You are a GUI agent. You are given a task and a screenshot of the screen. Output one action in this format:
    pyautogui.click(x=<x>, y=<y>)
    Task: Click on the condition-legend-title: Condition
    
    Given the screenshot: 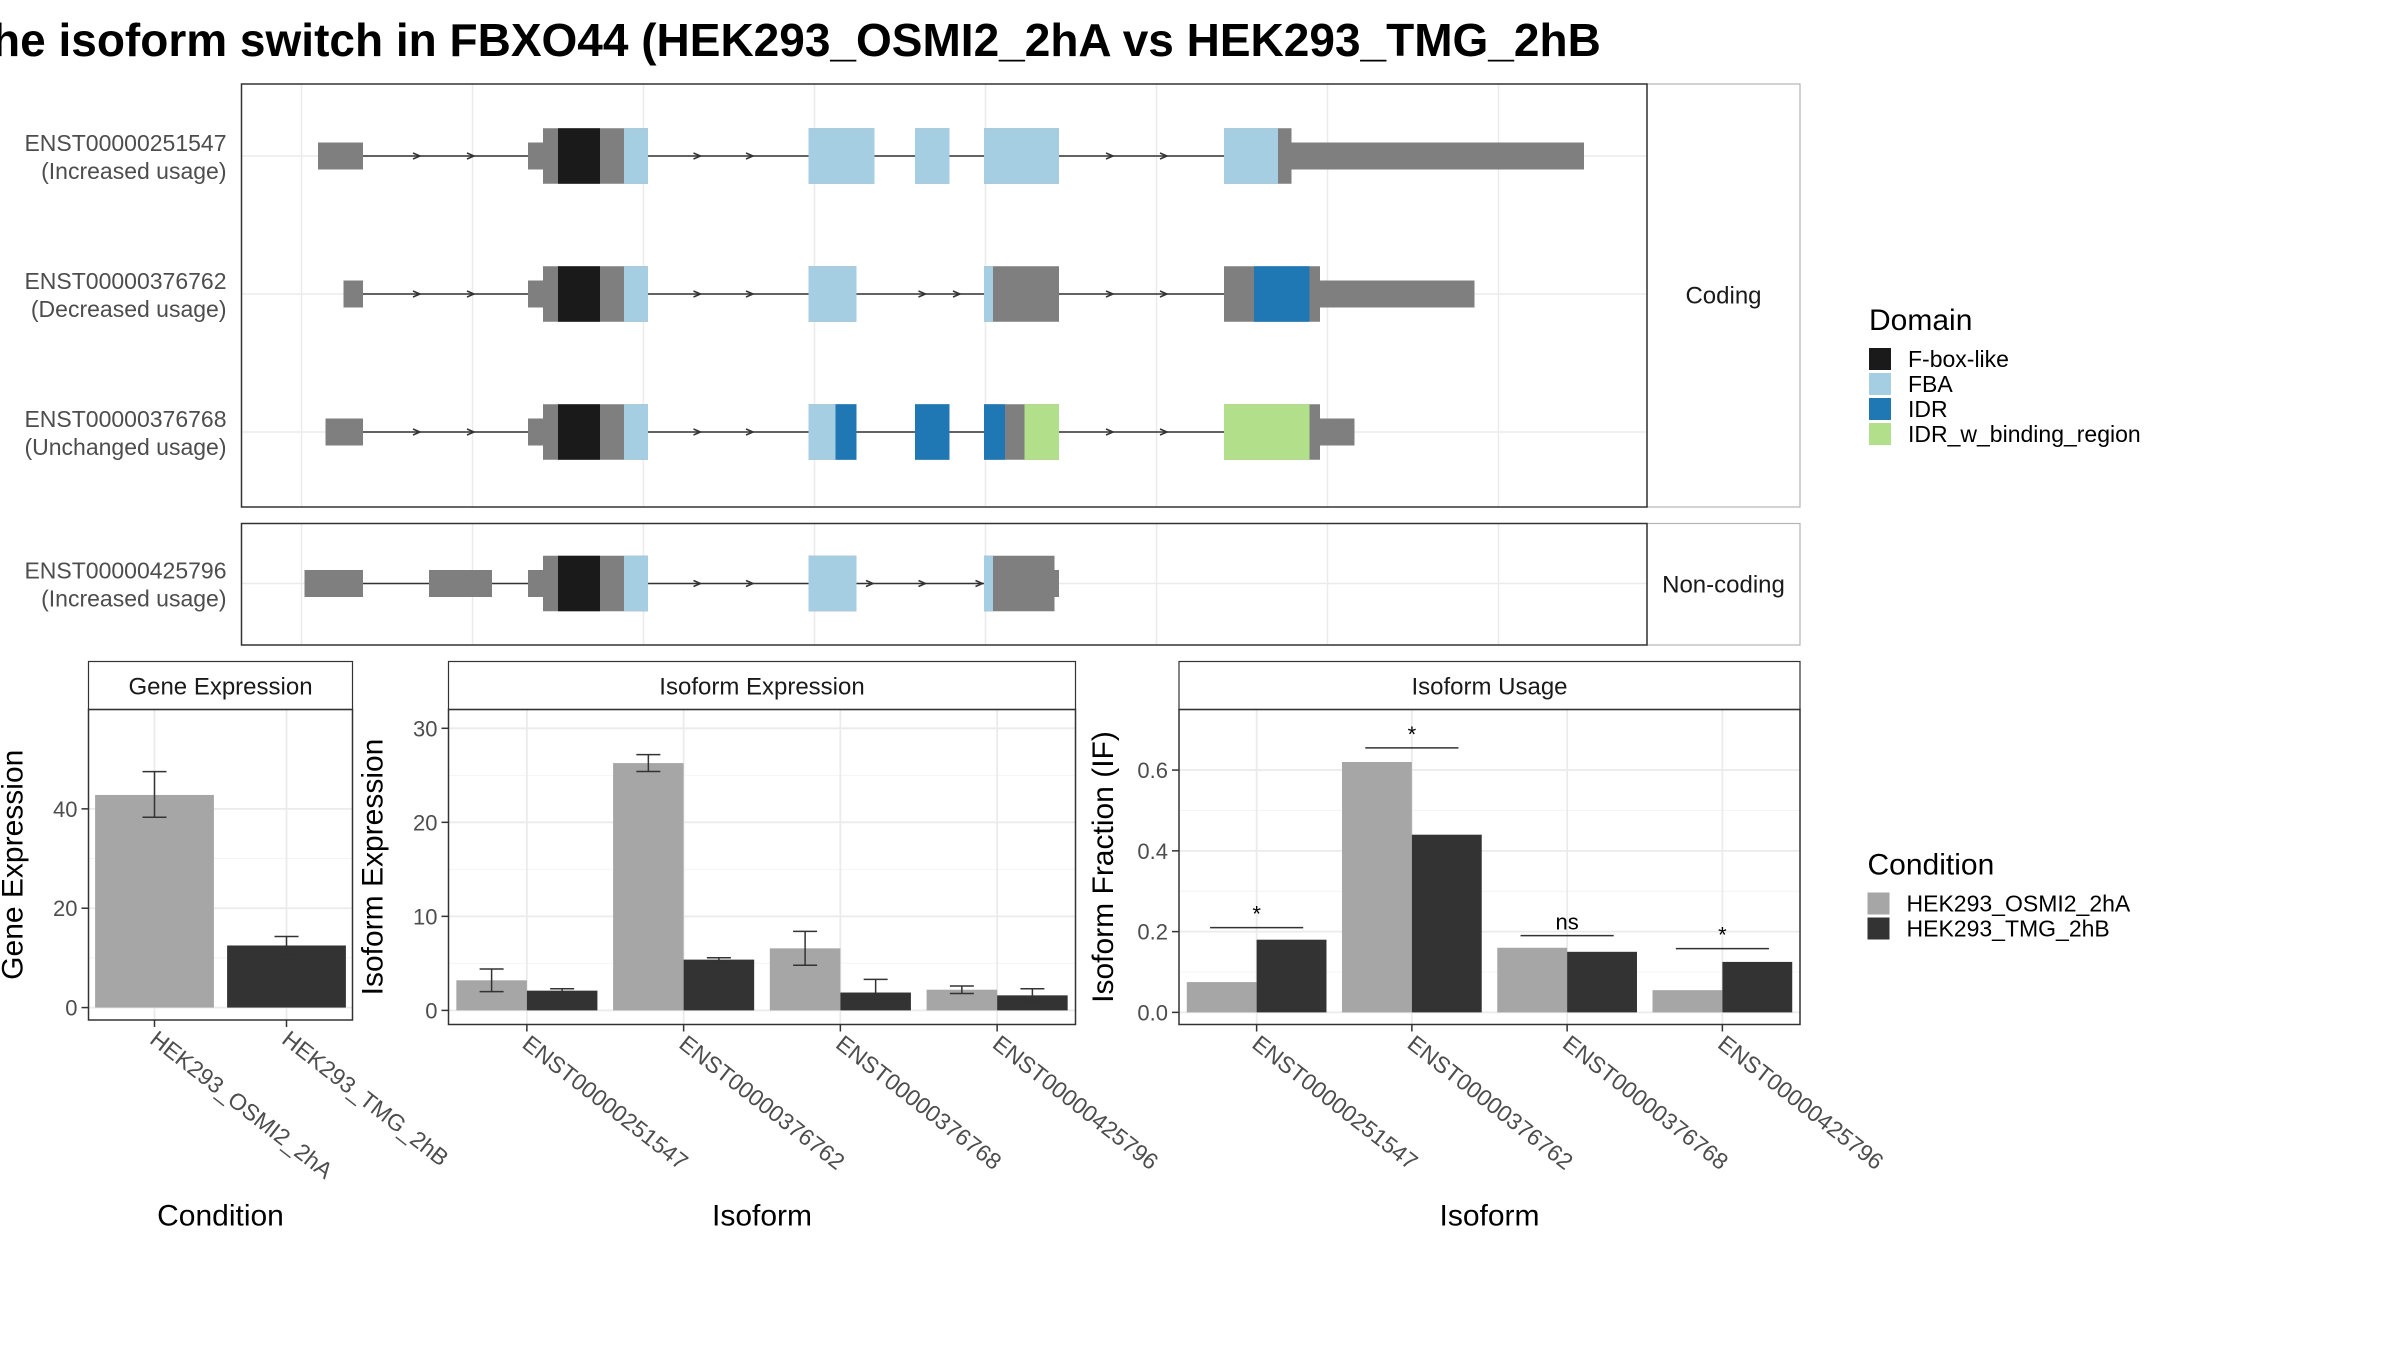 What is the action you would take?
    pyautogui.click(x=1931, y=865)
    